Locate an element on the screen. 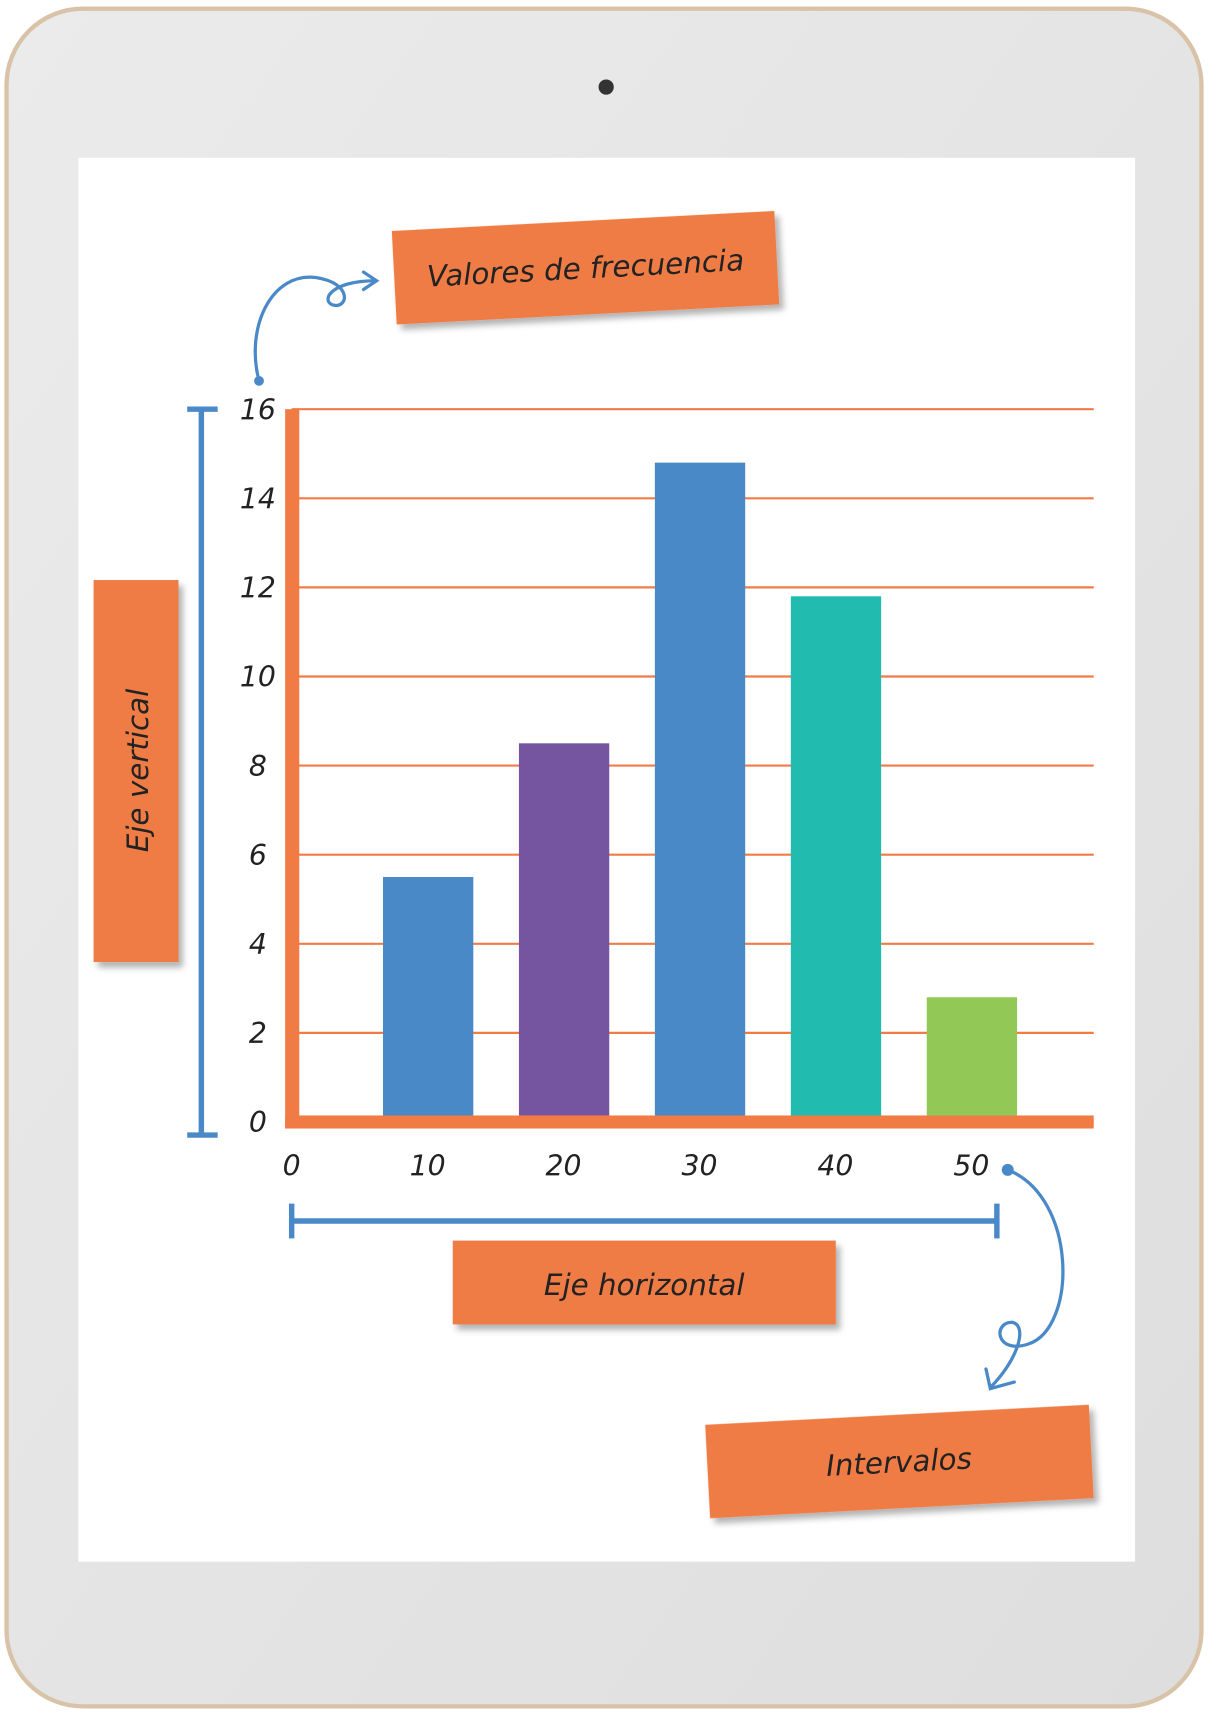 The width and height of the screenshot is (1208, 1714). y-tick-label: 0 is located at coordinates (258, 1122).